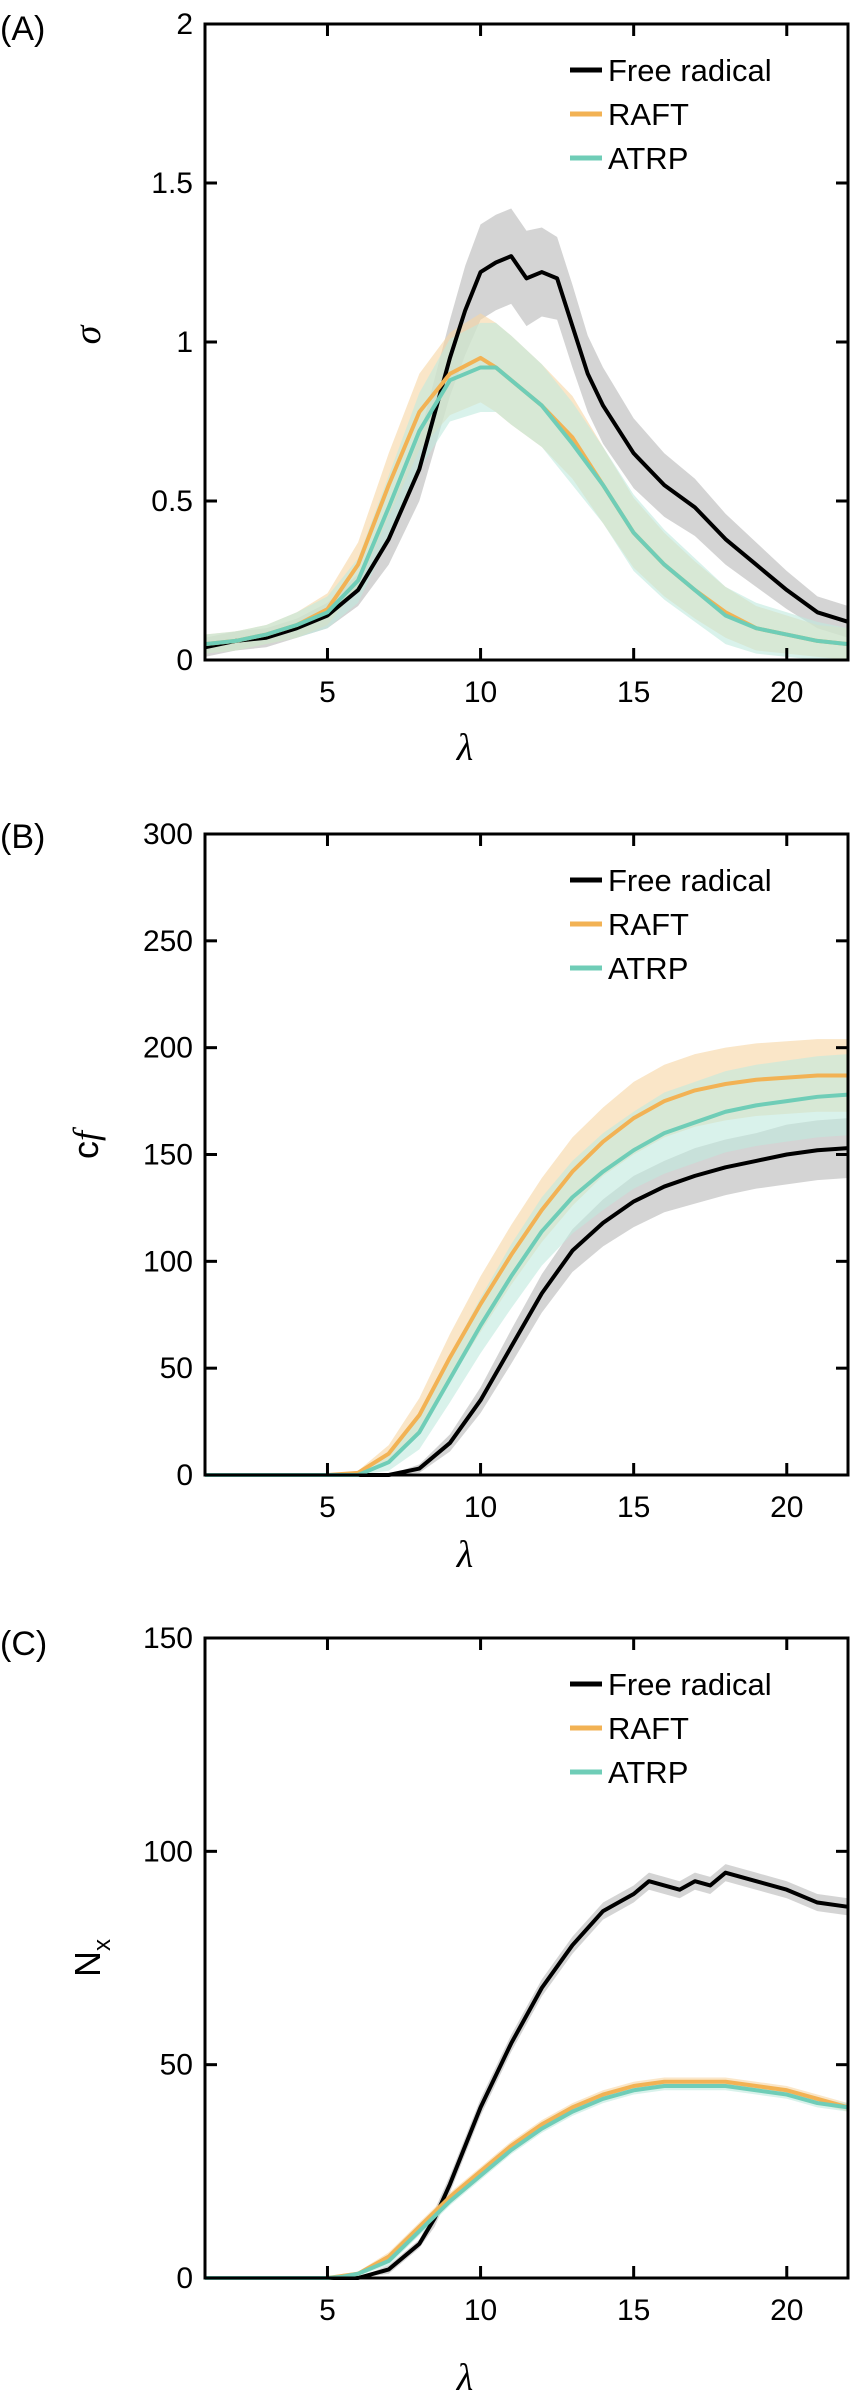  What do you see at coordinates (184, 24) in the screenshot?
I see `y-tick-label: 2` at bounding box center [184, 24].